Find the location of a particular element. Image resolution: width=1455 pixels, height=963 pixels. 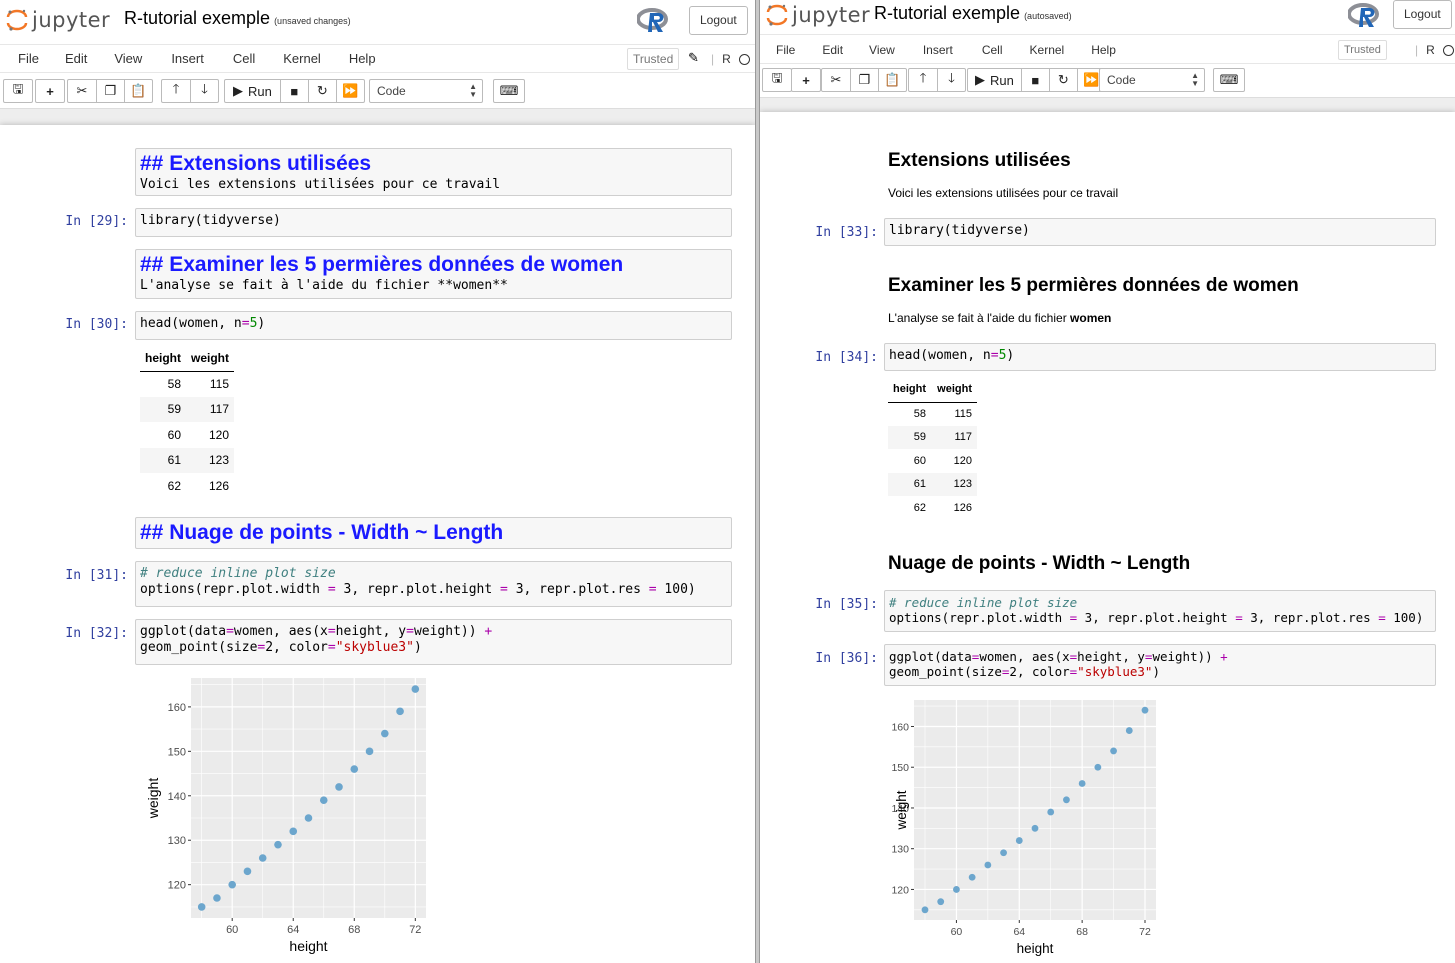

menu-list: File Edit View Insert Cell Kernel Help is located at coordinates (197, 58).